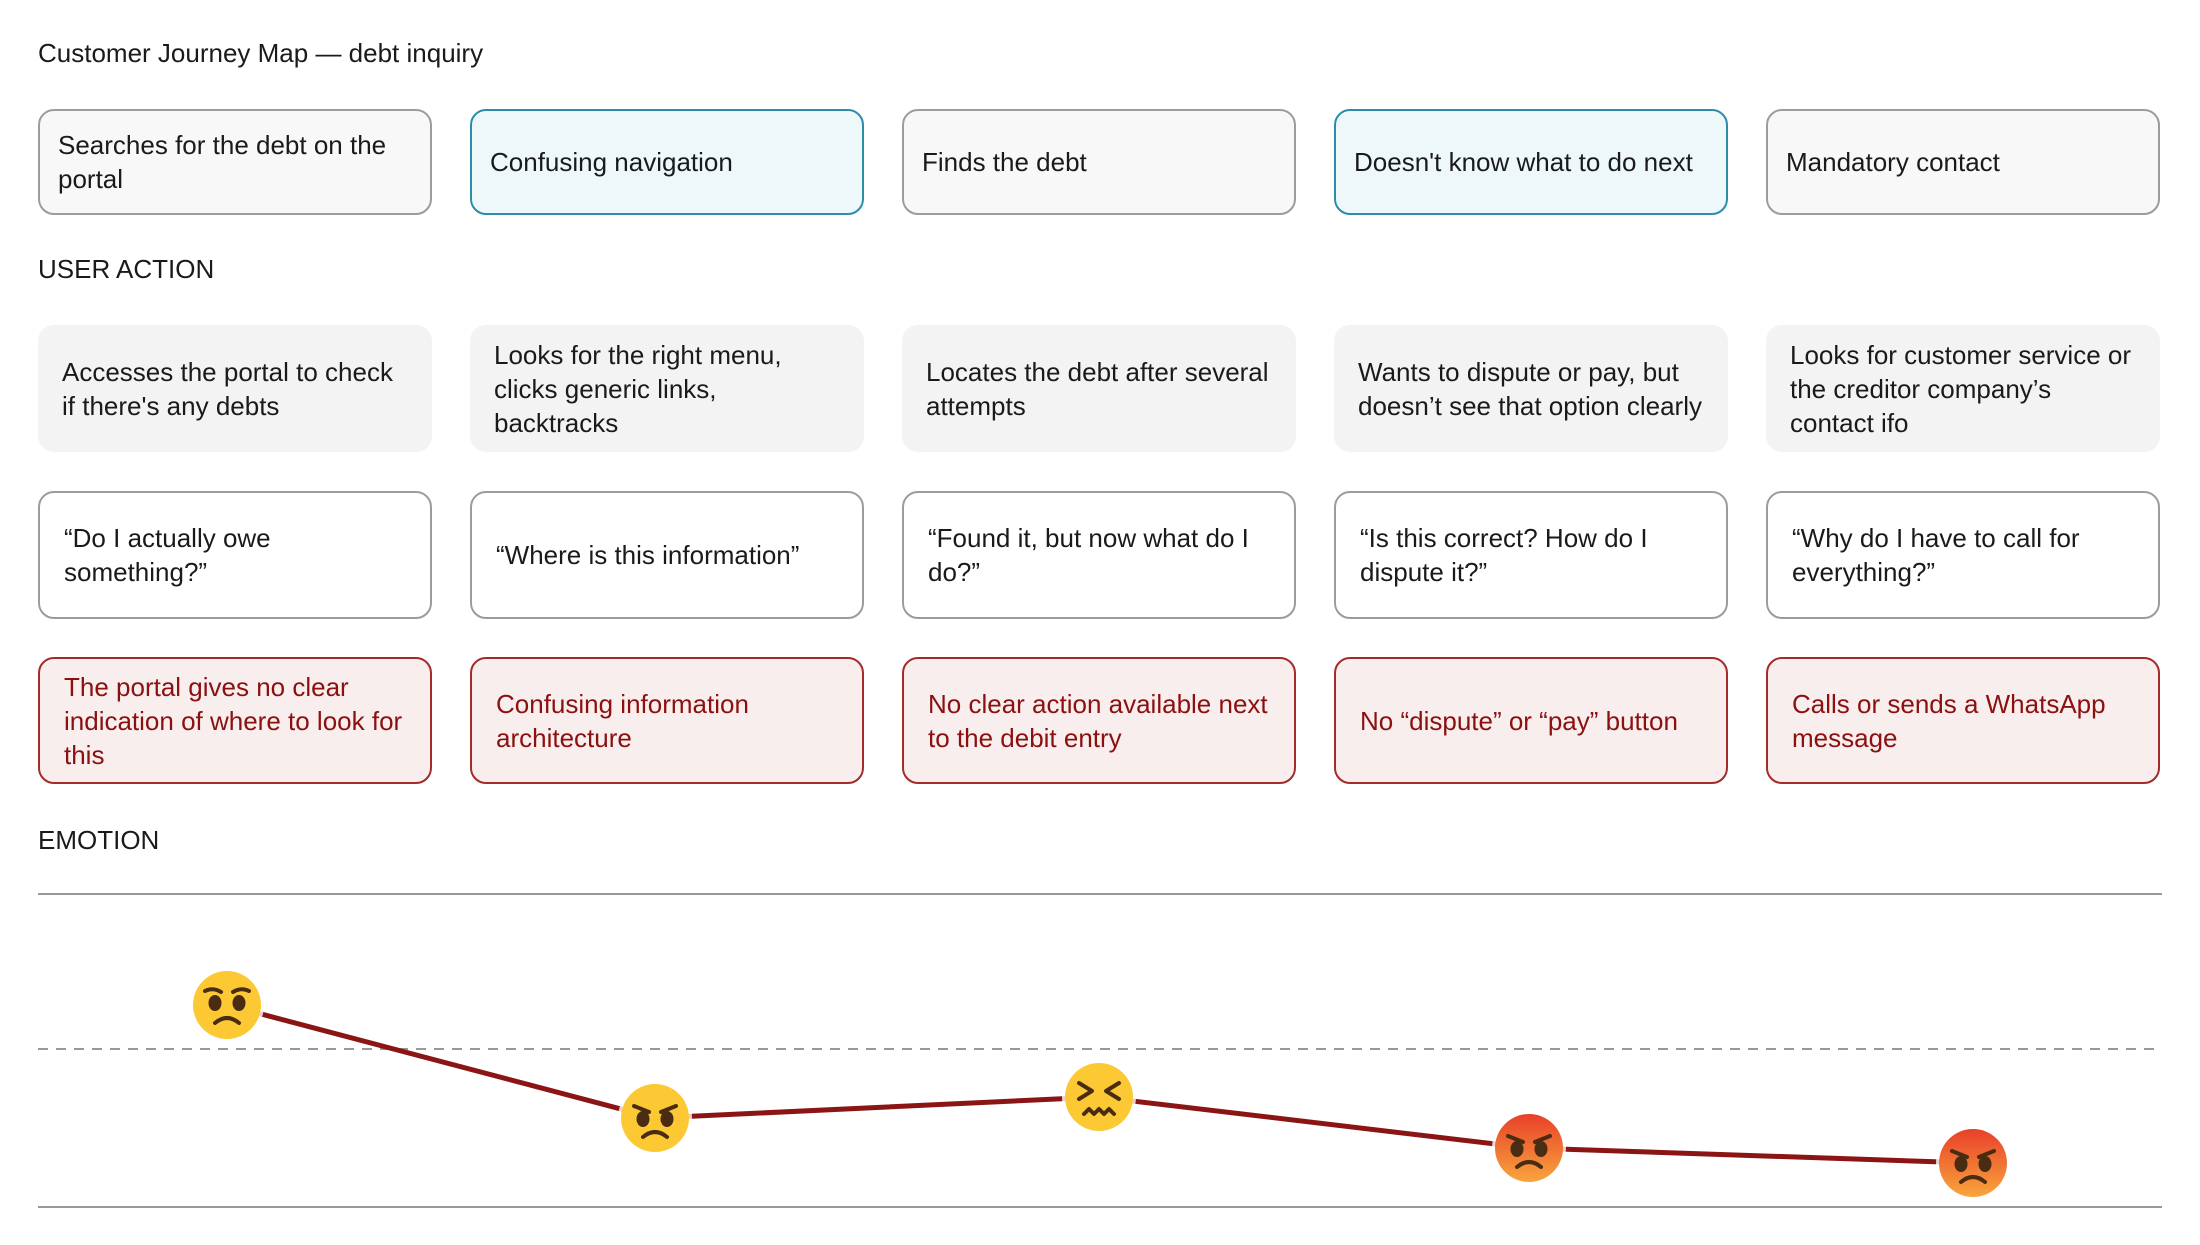 The image size is (2200, 1245). What do you see at coordinates (126, 269) in the screenshot?
I see `section-label: USER ACTION` at bounding box center [126, 269].